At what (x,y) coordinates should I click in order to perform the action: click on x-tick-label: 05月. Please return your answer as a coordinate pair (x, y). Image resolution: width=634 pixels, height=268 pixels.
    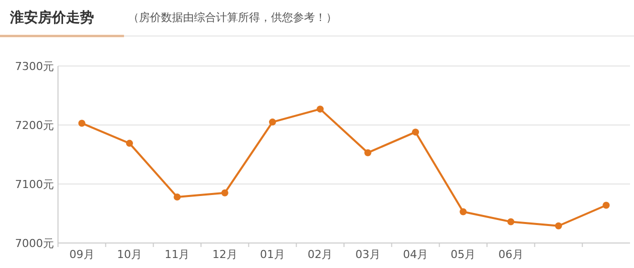
    Looking at the image, I should click on (463, 254).